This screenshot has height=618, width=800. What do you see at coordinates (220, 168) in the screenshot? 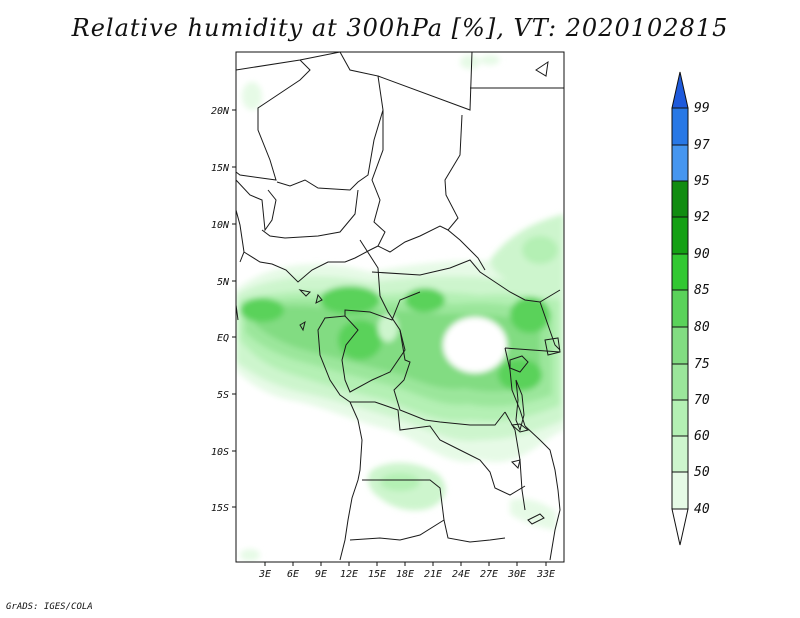
I see `lat-label-15n: 15N` at bounding box center [220, 168].